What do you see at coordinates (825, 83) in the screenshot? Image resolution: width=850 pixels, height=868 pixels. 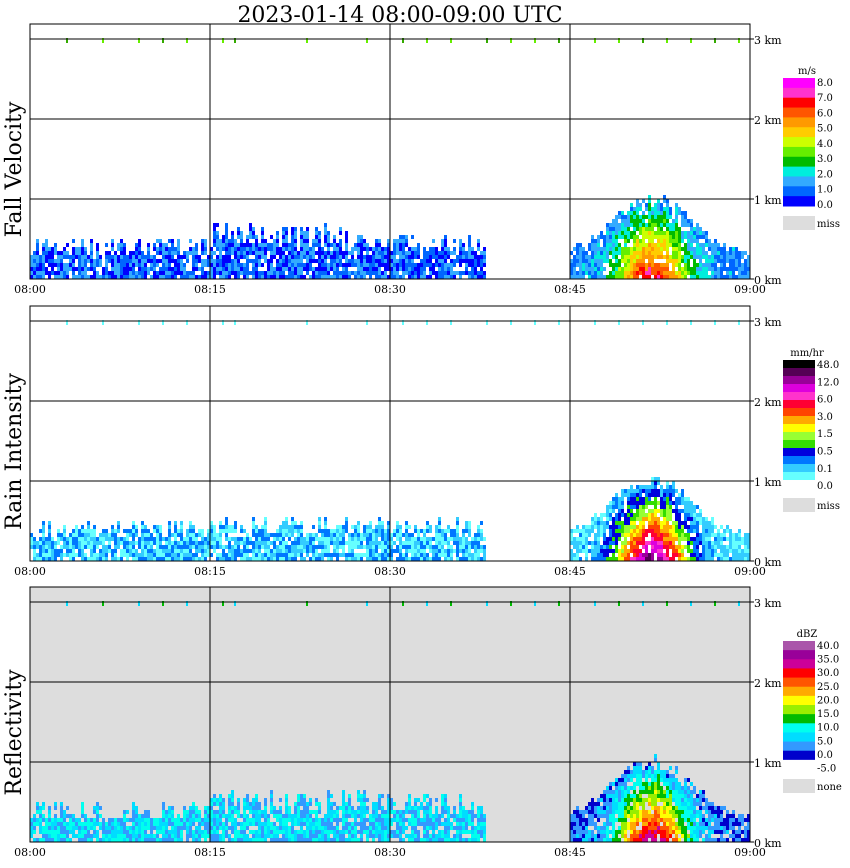 I see `colorbar-label: 8.0` at bounding box center [825, 83].